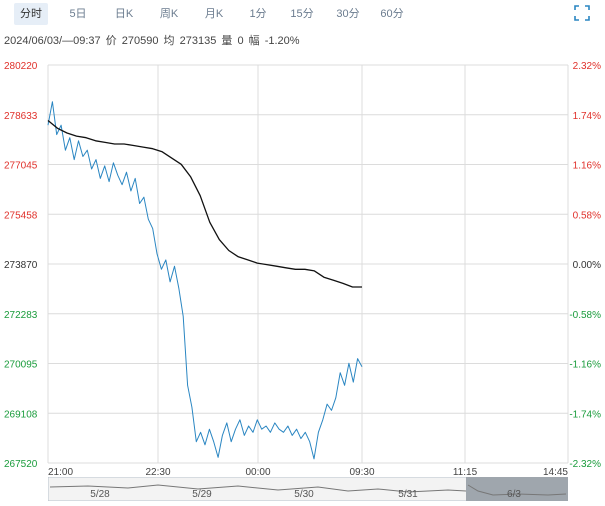 This screenshot has width=605, height=506. I want to click on x-tick-label: 14:45, so click(555, 472).